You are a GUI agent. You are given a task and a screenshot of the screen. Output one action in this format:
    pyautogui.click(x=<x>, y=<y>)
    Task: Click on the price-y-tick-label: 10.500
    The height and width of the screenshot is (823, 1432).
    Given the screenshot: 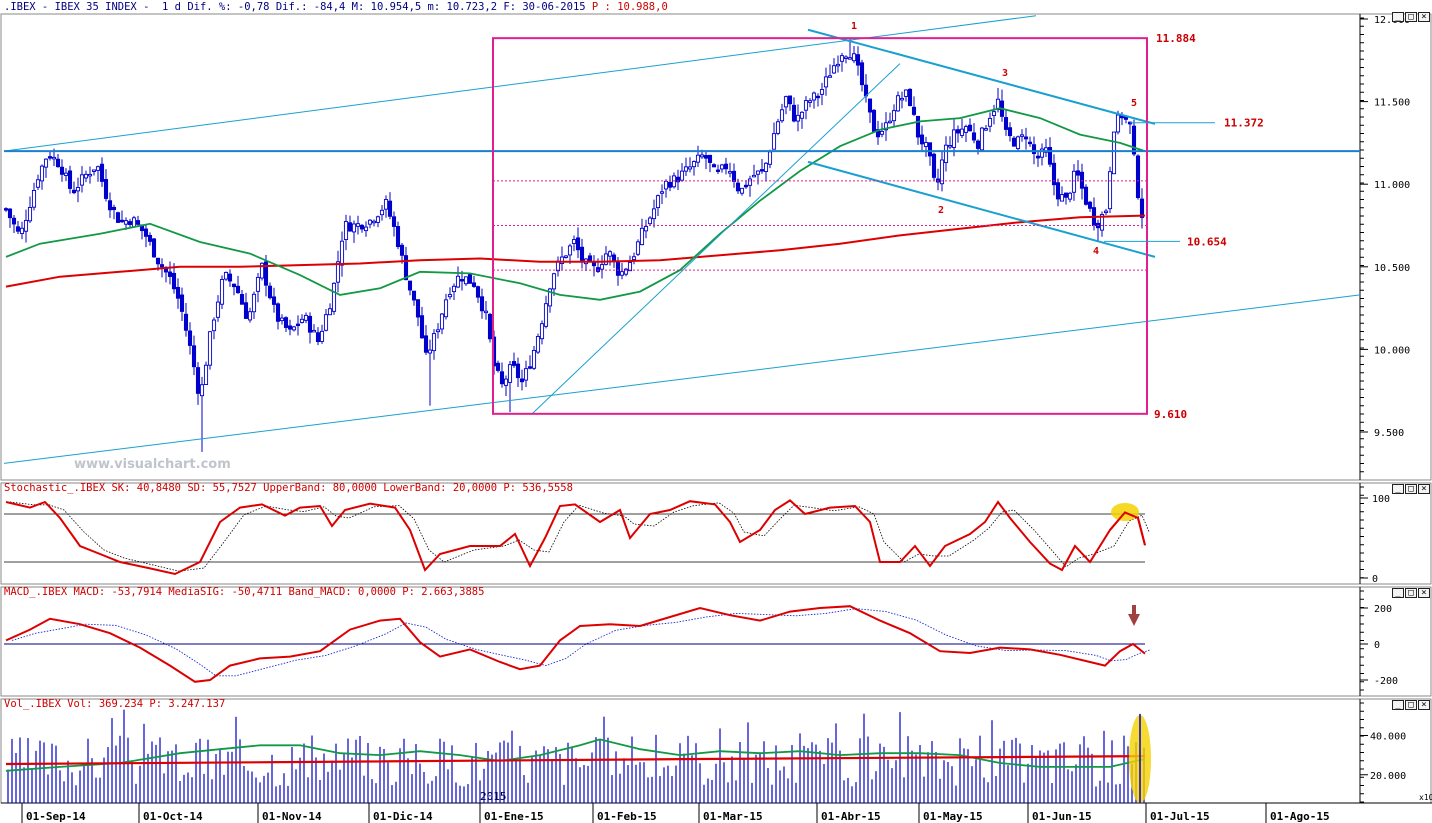 What is the action you would take?
    pyautogui.click(x=1392, y=268)
    